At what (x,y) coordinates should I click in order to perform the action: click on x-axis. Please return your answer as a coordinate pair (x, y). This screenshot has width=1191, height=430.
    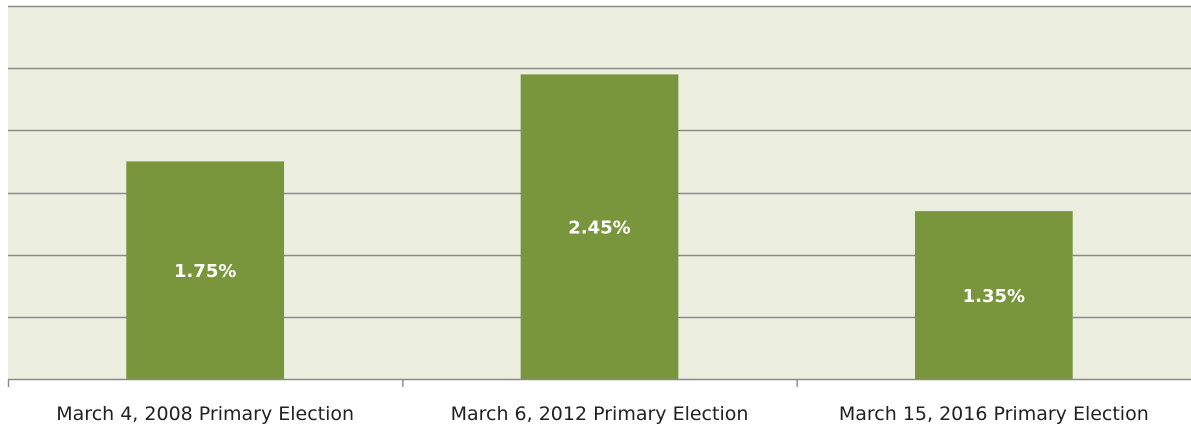
    Looking at the image, I should click on (599, 382).